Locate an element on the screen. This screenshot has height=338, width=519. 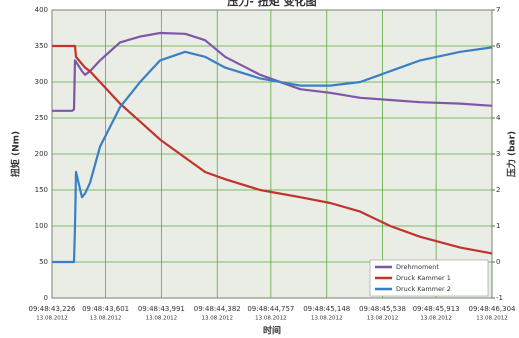
legend-label: Druck Kammer 1 is located at coordinates (423, 278).